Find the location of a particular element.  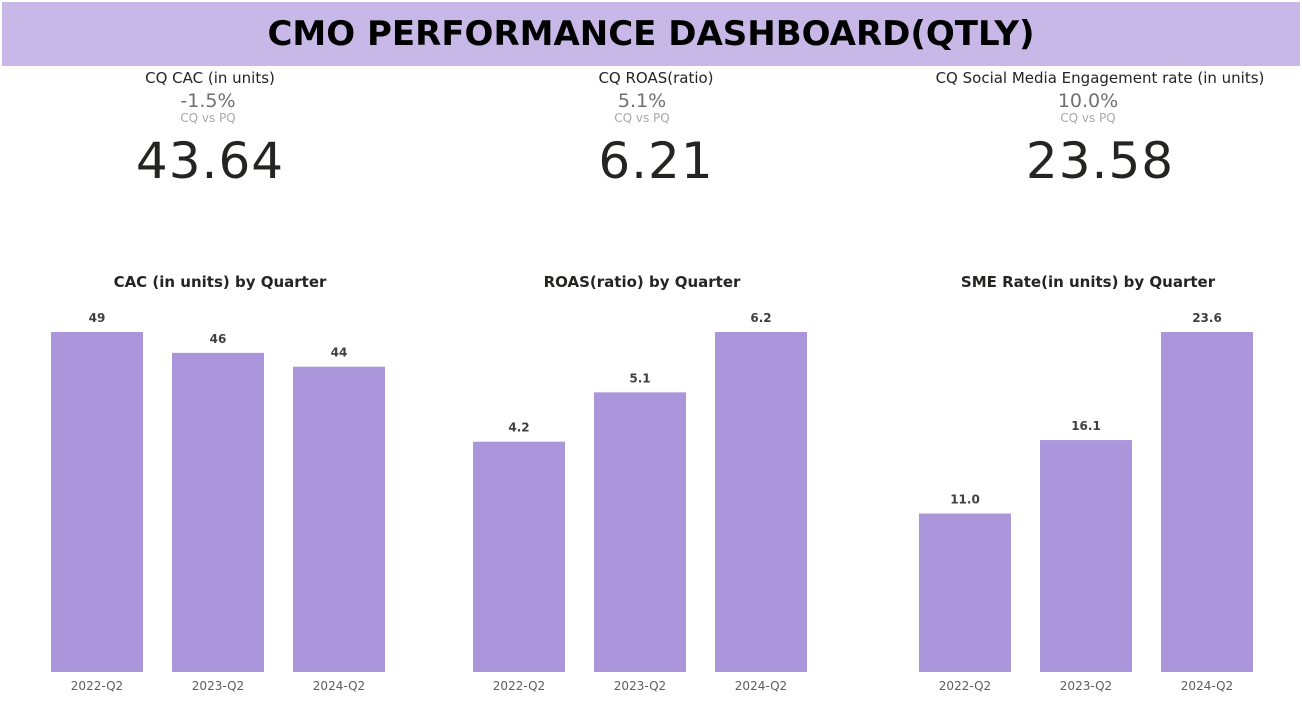

chart-plot-area: 11.0 2022-Q2 16.1 2023-Q2 23.6 2024-Q2 is located at coordinates (1086, 502).